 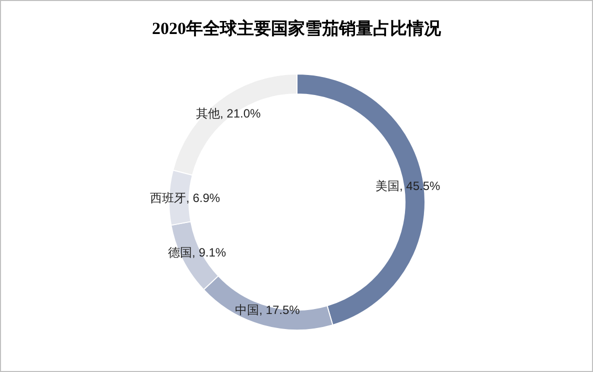 I want to click on slice-label: 德国, 9.1%, so click(x=197, y=253).